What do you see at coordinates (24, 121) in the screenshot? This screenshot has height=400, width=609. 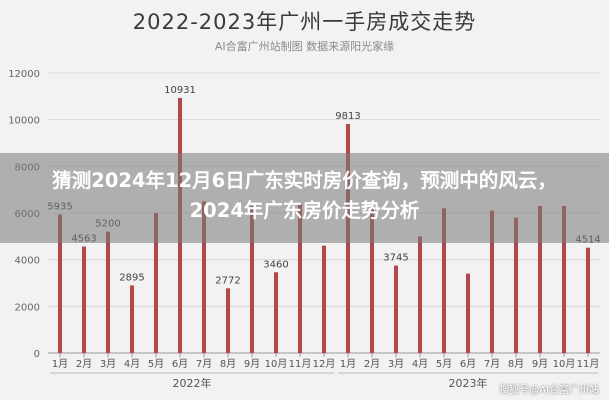 I see `y-tick-label: 10000` at bounding box center [24, 121].